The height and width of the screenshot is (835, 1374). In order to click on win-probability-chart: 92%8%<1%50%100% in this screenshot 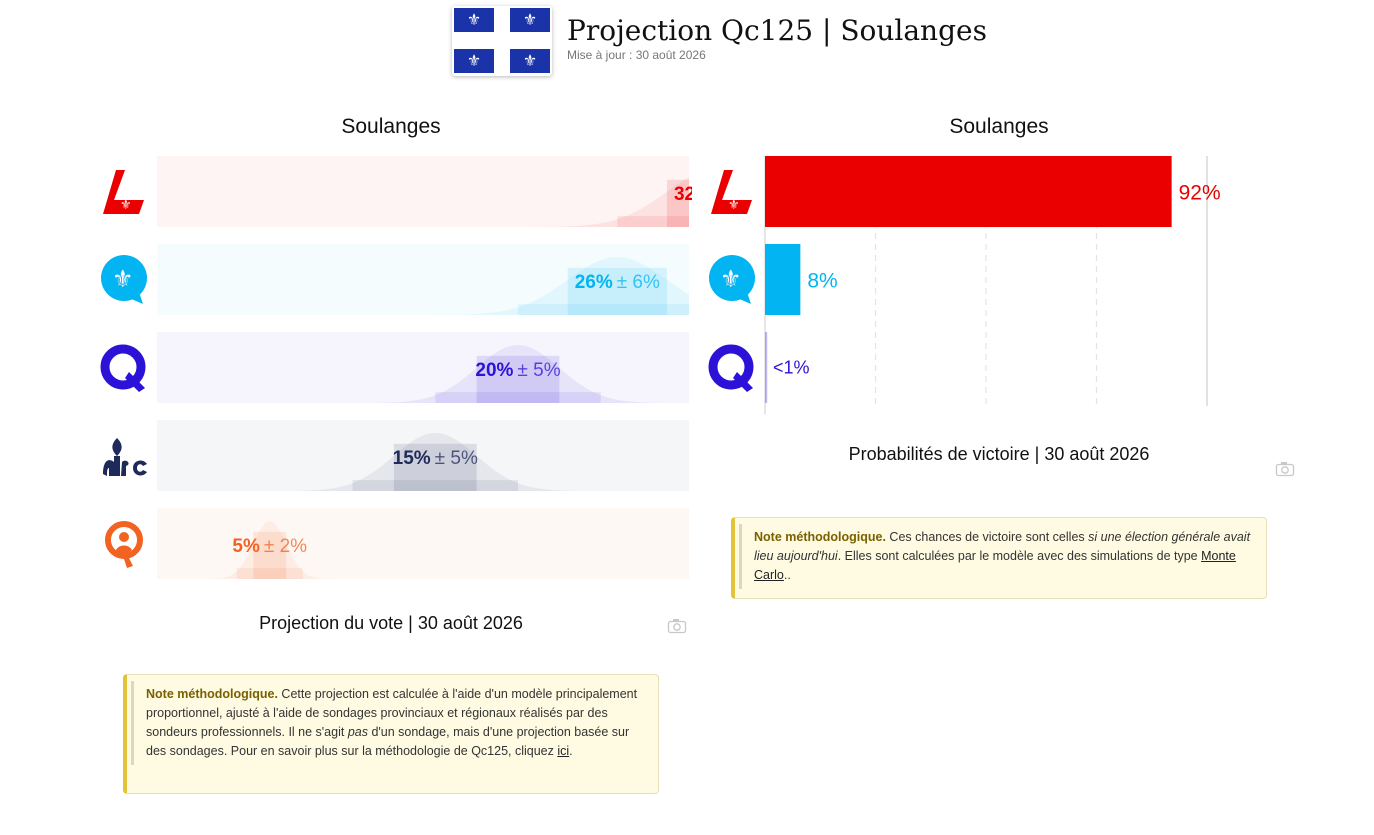, I will do `click(992, 285)`.